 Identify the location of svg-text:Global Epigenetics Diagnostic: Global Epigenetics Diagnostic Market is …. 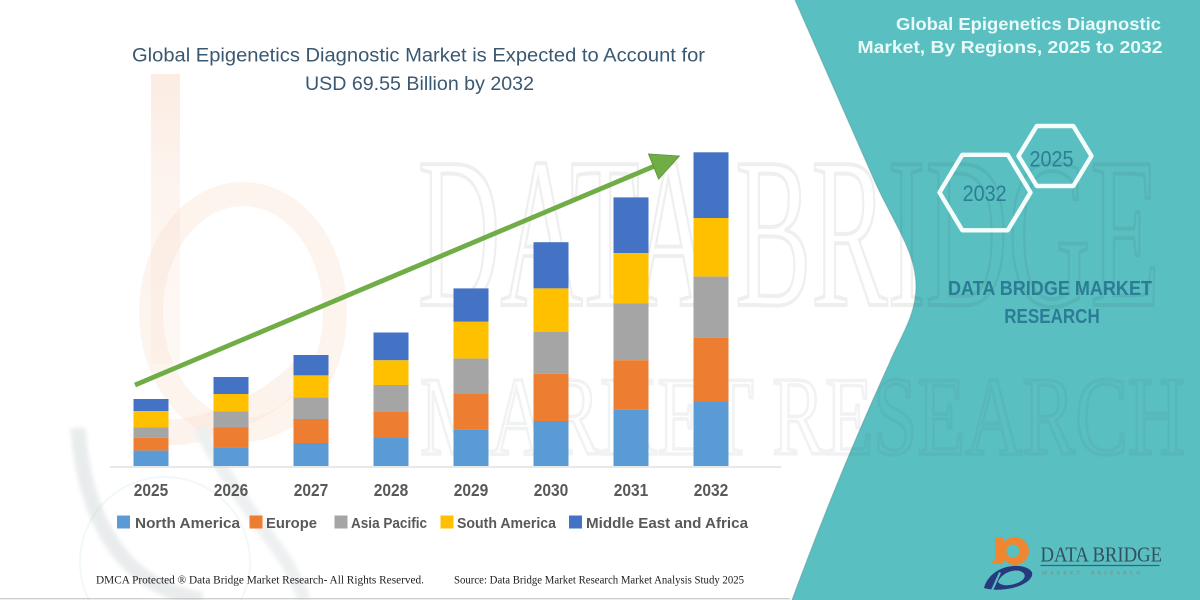
(419, 56).